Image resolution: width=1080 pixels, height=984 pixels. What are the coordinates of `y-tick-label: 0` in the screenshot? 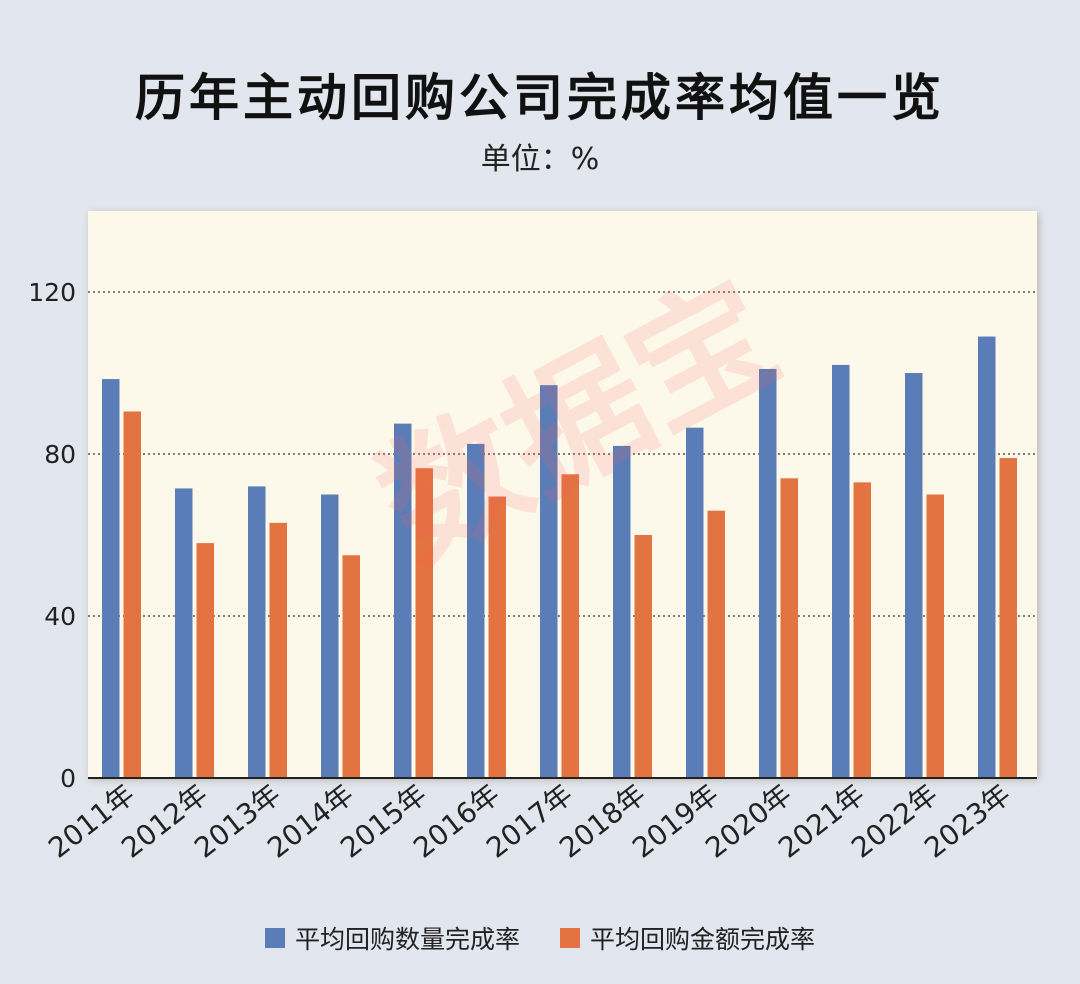 It's located at (68, 778).